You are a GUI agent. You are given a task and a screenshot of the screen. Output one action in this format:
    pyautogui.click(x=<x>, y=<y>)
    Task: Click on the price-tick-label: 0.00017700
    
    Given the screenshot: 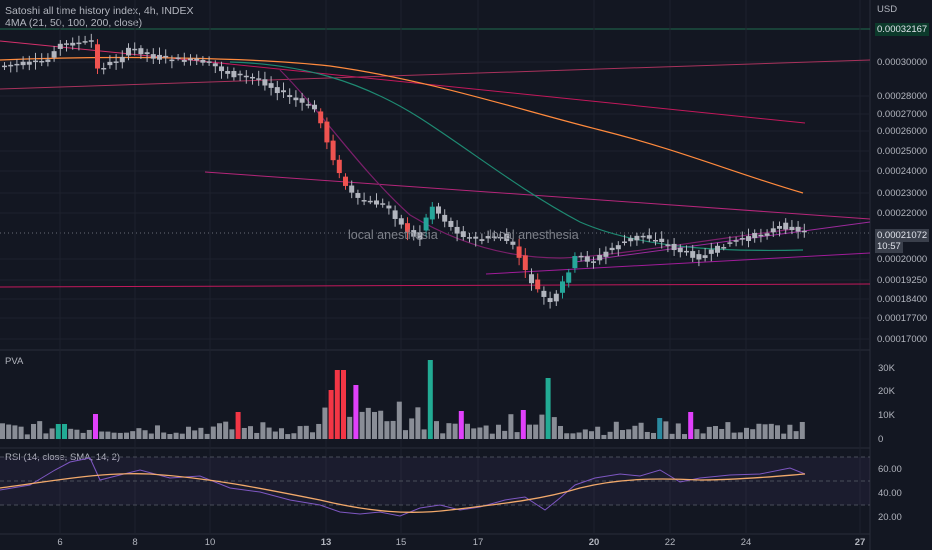 What is the action you would take?
    pyautogui.click(x=902, y=318)
    